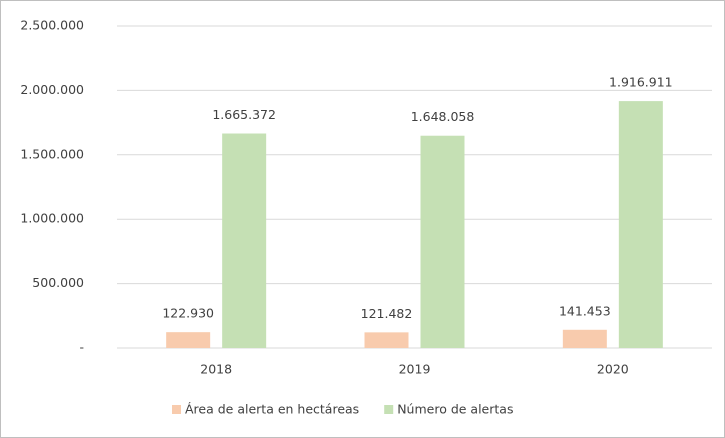 The width and height of the screenshot is (725, 438). Describe the element at coordinates (455, 409) in the screenshot. I see `legend-label: Número de alertas` at that location.